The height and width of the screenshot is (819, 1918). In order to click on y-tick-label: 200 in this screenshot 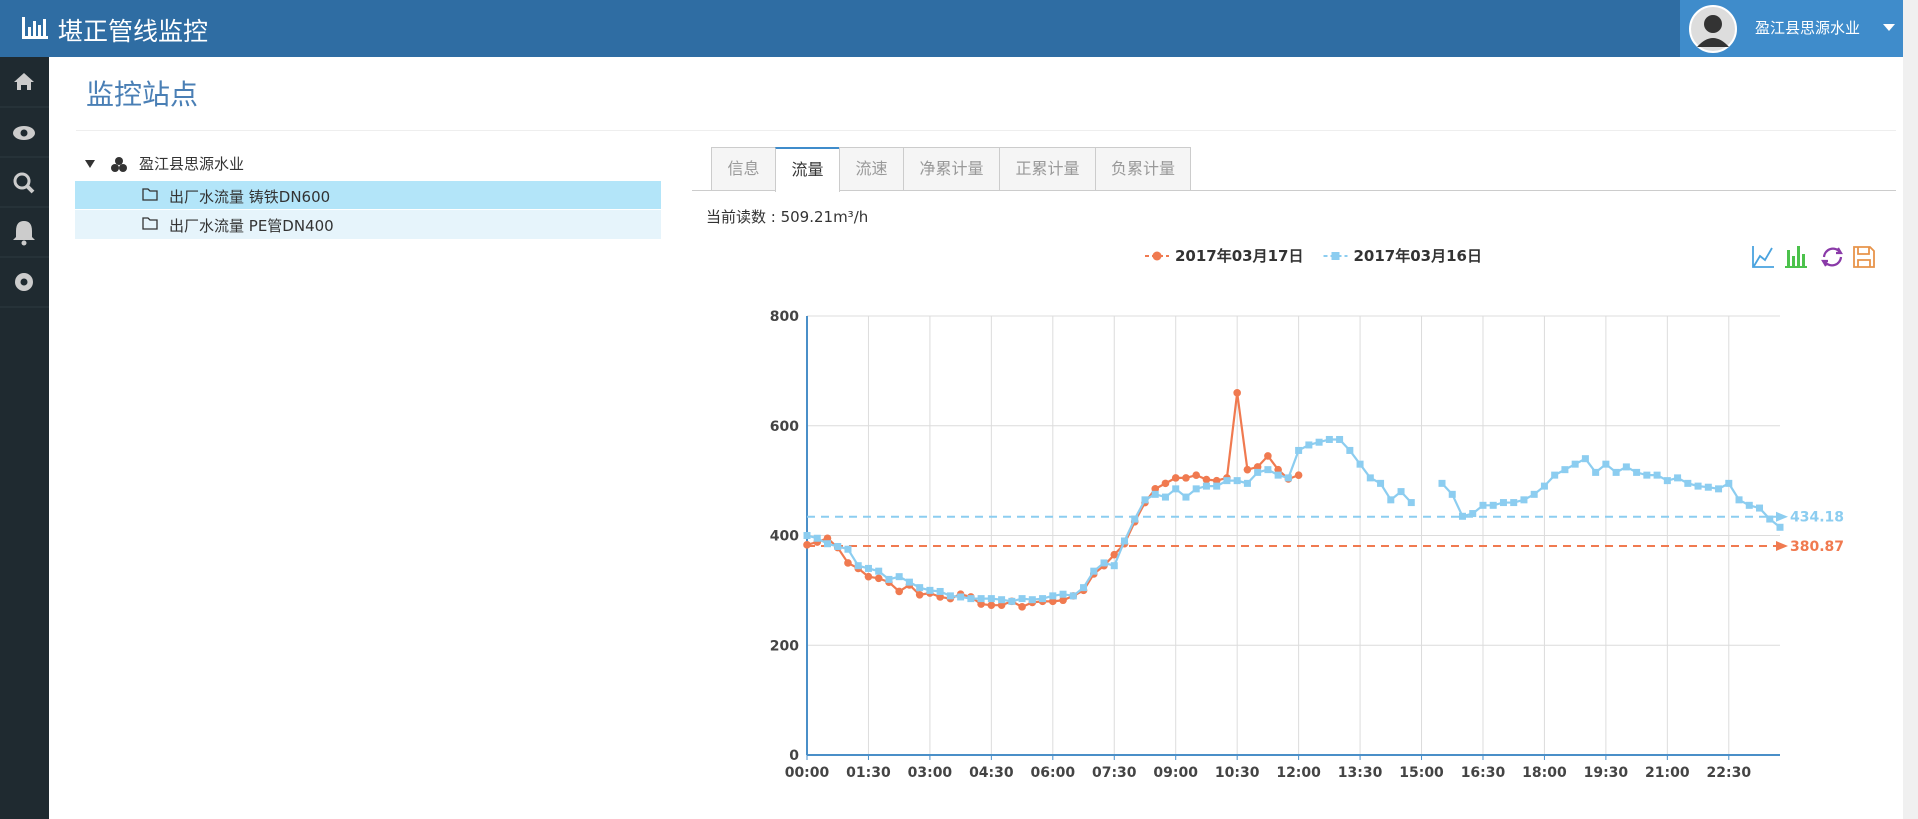, I will do `click(784, 646)`.